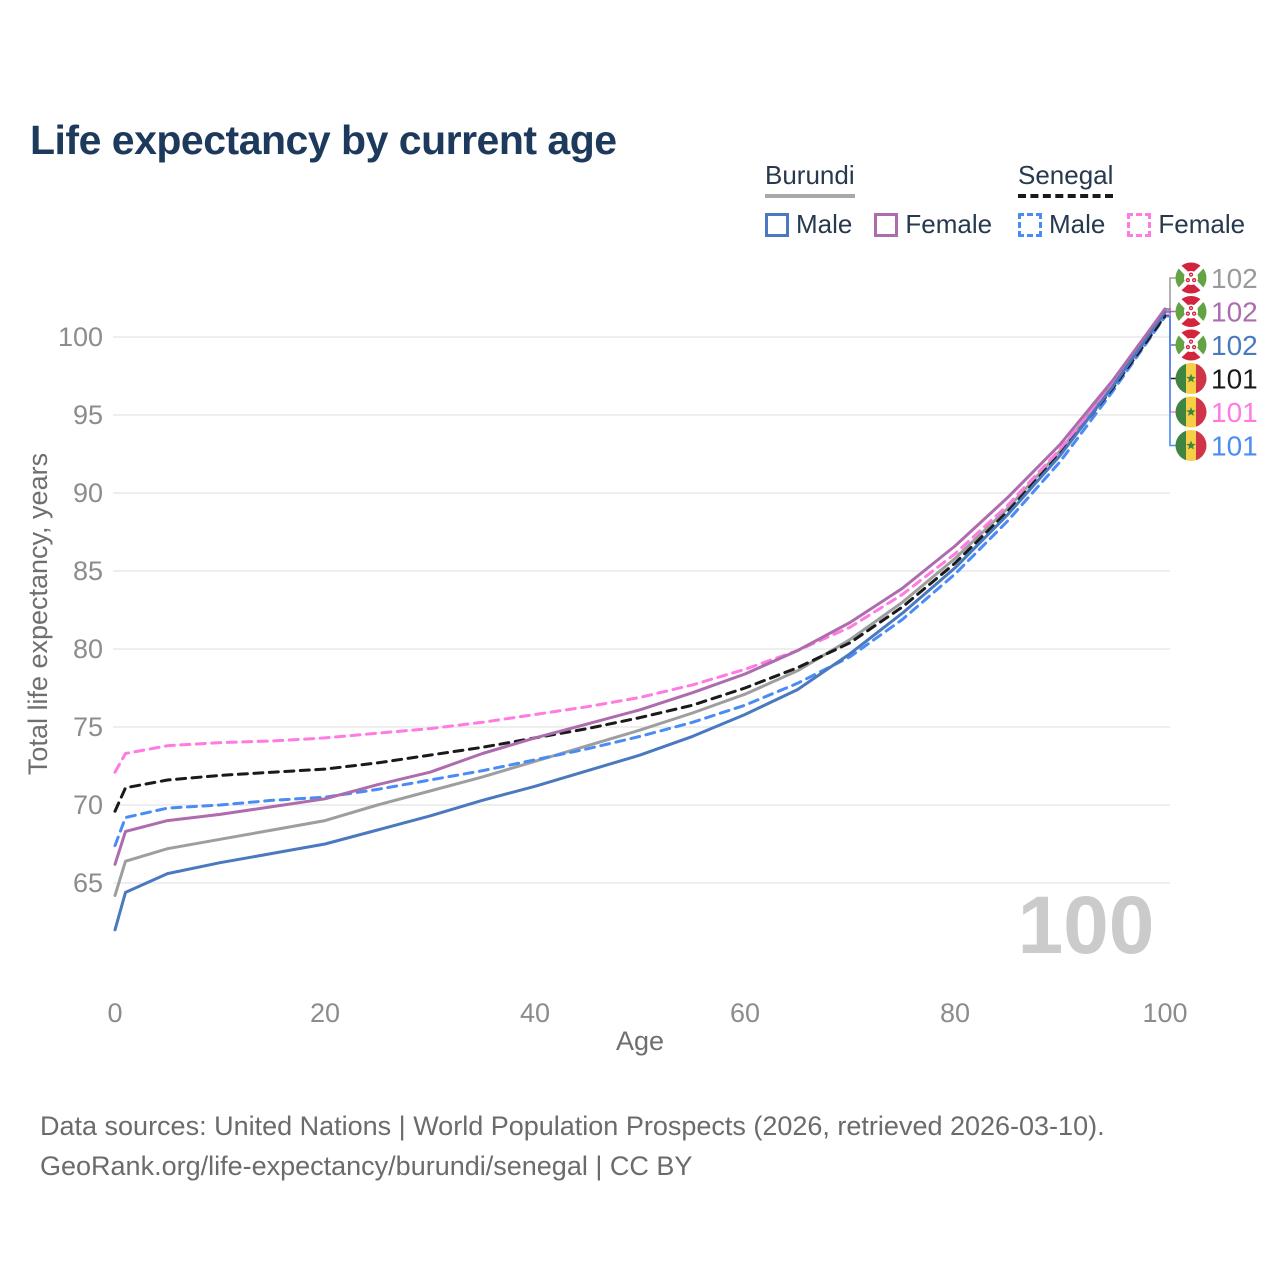 The image size is (1280, 1280). Describe the element at coordinates (1234, 446) in the screenshot. I see `end-value-label-senegal-male: 101` at that location.